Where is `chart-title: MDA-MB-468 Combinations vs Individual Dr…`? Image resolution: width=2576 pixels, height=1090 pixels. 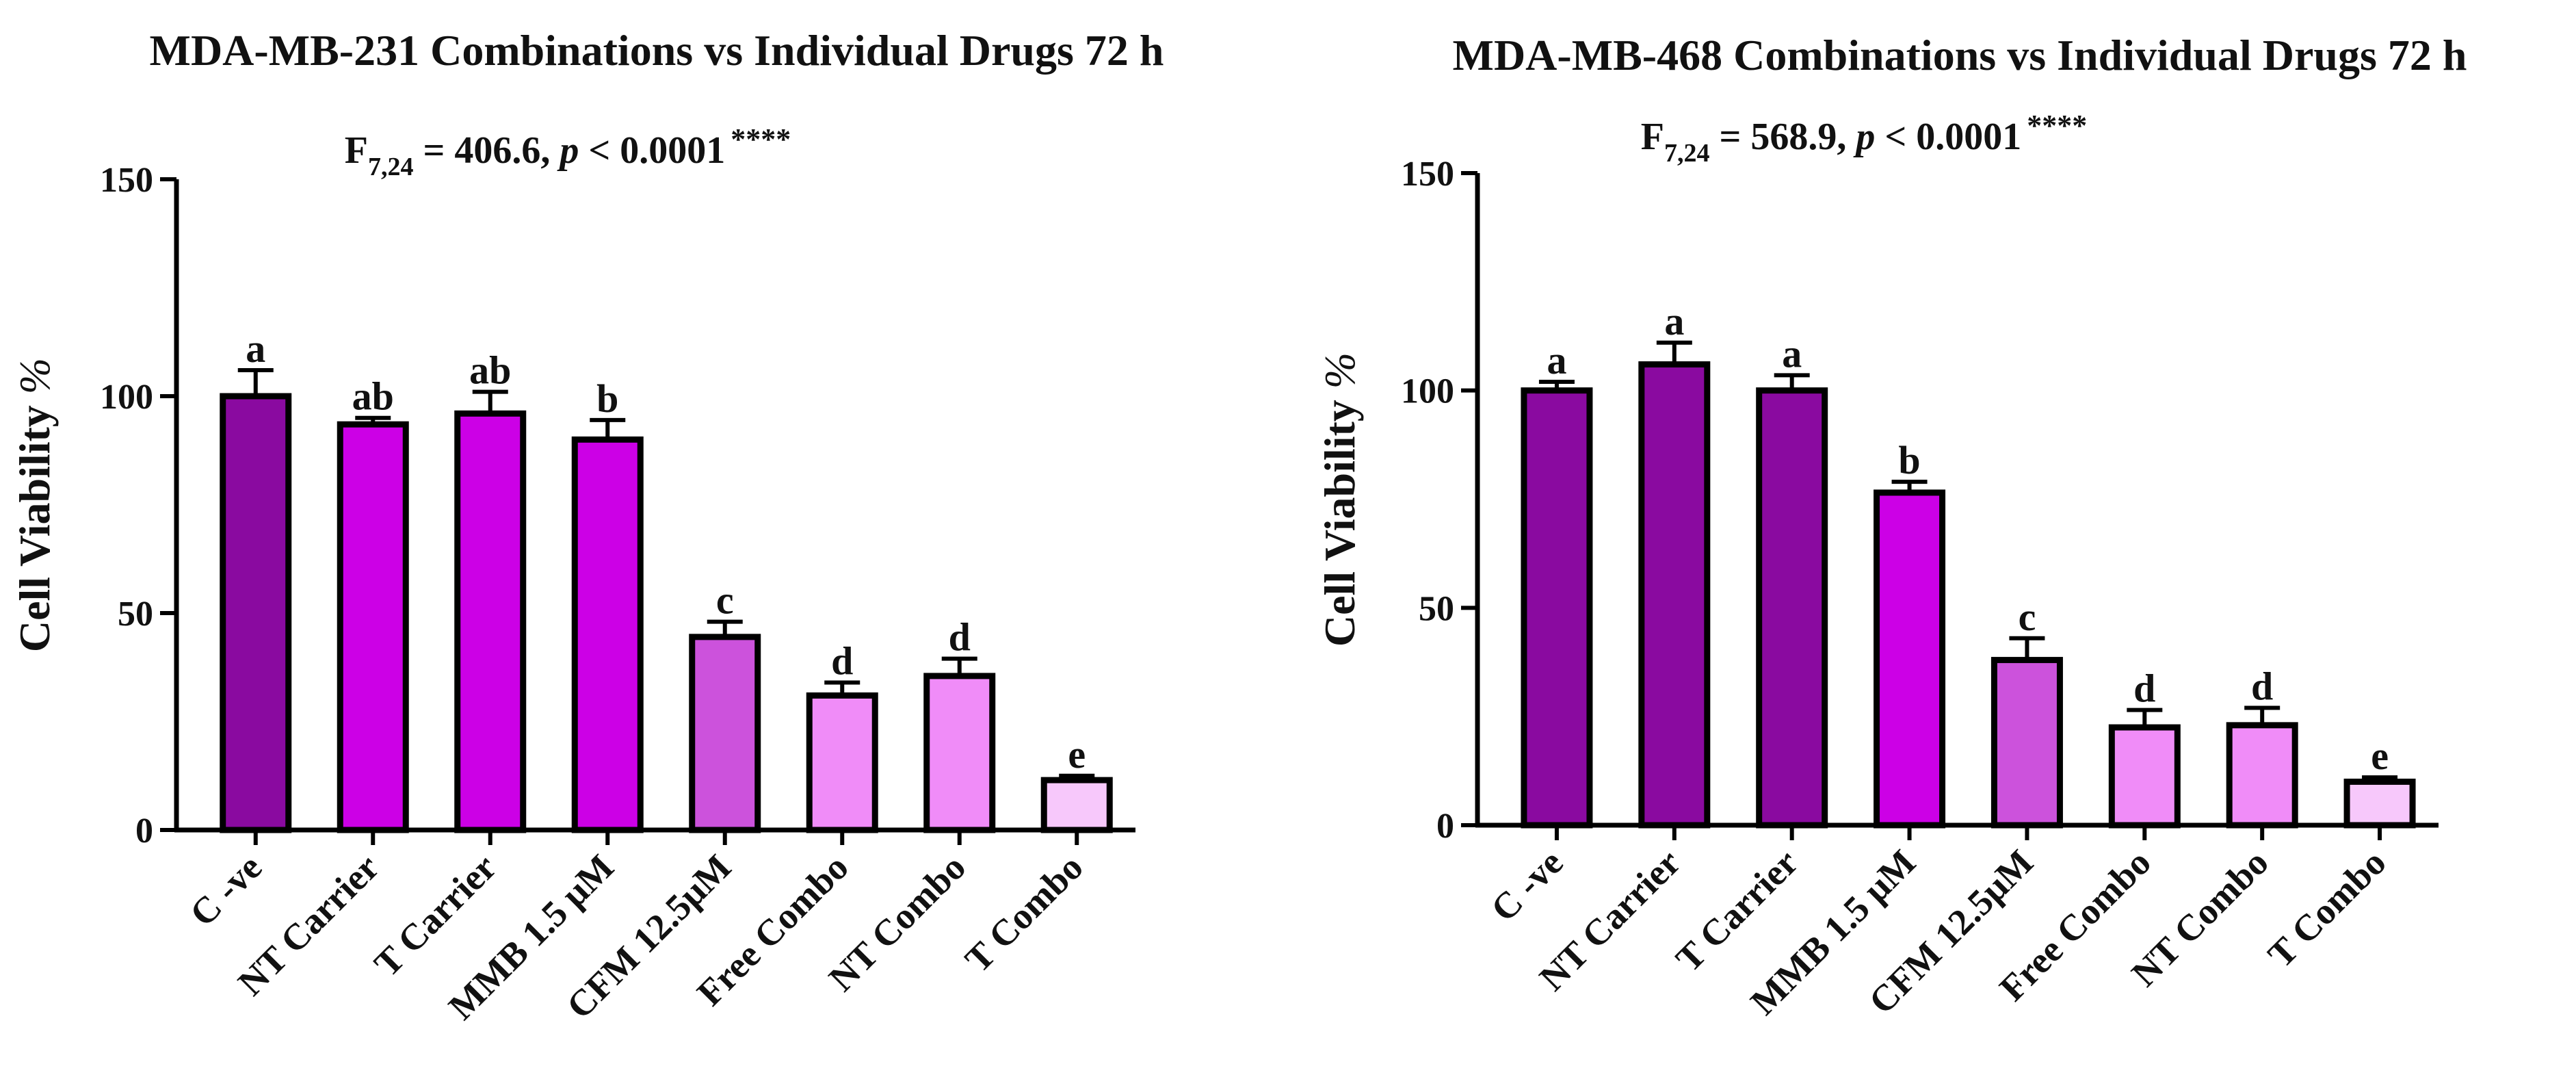 chart-title: MDA-MB-468 Combinations vs Individual Dr… is located at coordinates (1960, 55).